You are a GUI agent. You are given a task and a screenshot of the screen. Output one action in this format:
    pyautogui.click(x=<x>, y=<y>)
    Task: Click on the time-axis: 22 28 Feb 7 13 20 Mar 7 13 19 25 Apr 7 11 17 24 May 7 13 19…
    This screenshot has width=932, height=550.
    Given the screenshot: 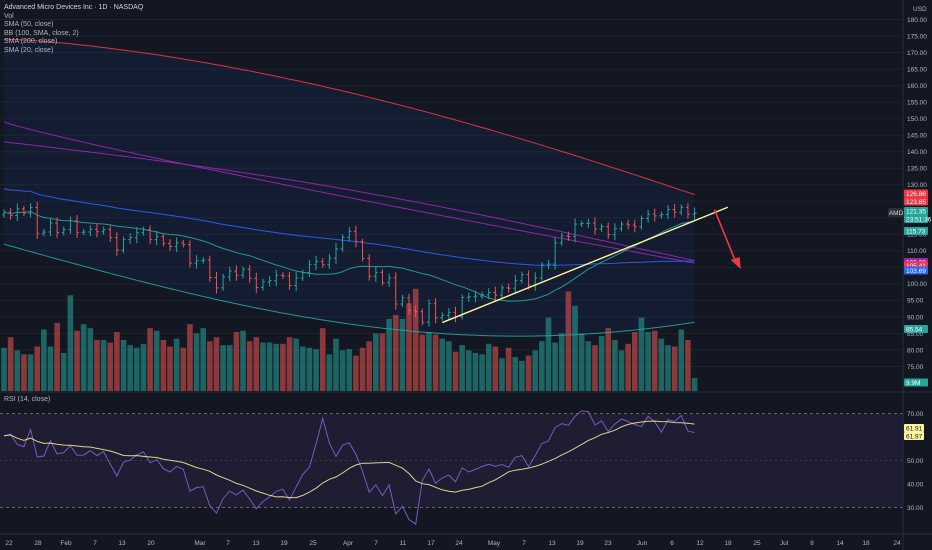 What is the action you would take?
    pyautogui.click(x=453, y=543)
    